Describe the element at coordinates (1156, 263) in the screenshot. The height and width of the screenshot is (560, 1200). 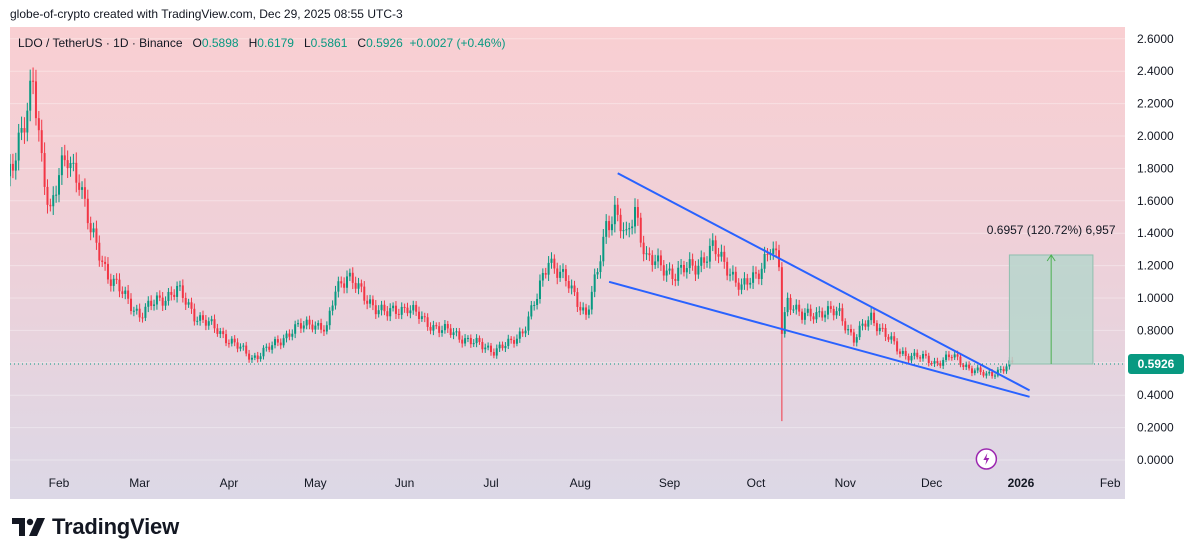
I see `price-scale` at that location.